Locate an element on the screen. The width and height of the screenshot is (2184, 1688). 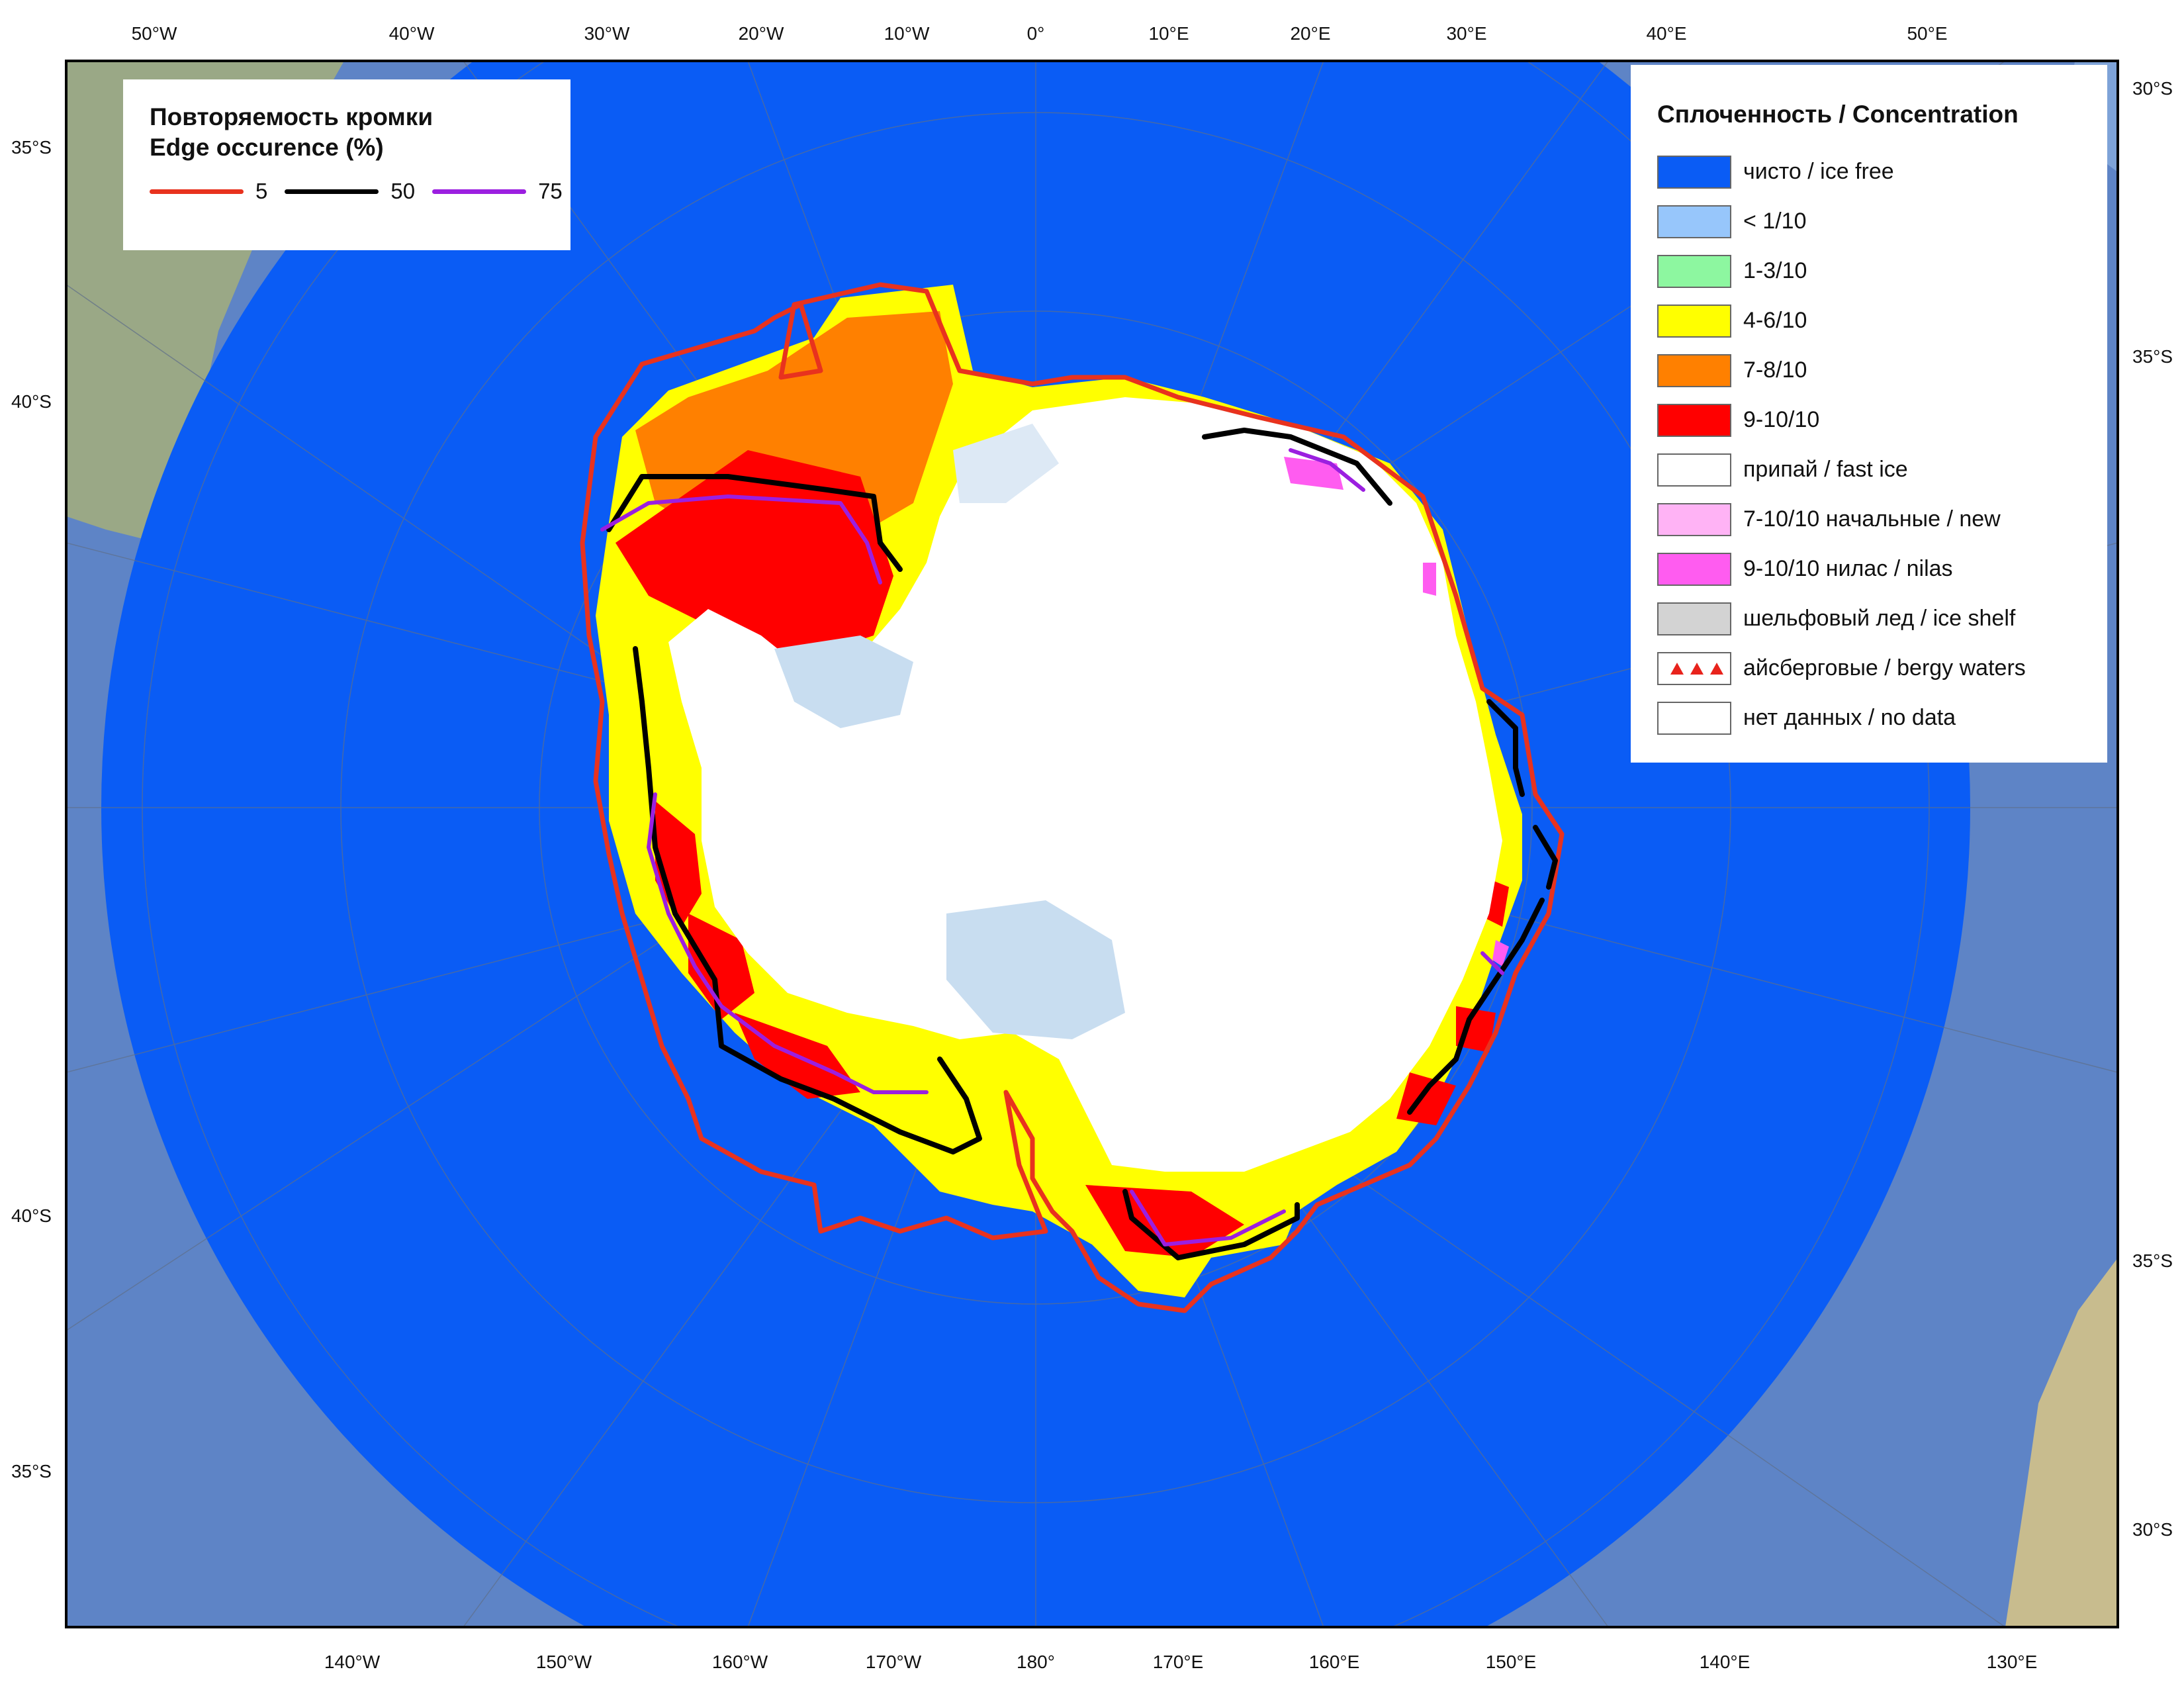
top-lon-label: 10°E is located at coordinates (1168, 33).